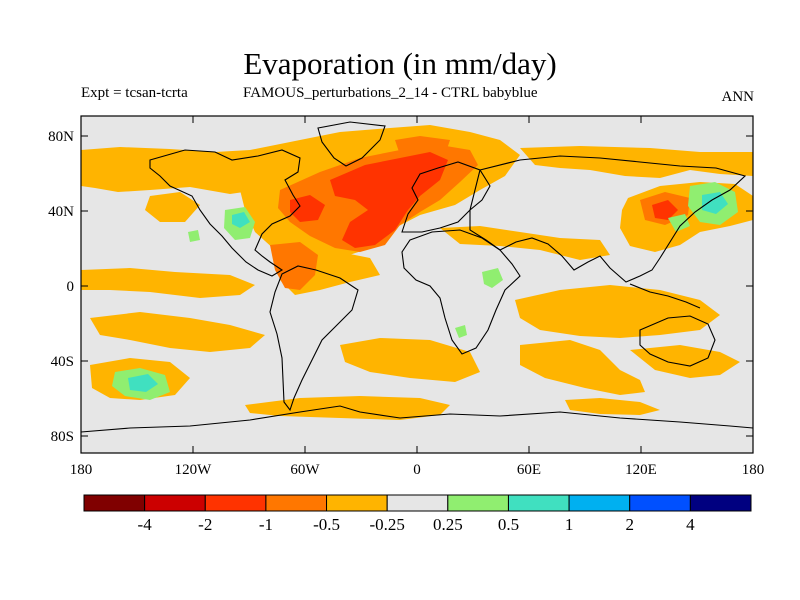  What do you see at coordinates (241, 220) in the screenshot?
I see `contour-mexico-core` at bounding box center [241, 220].